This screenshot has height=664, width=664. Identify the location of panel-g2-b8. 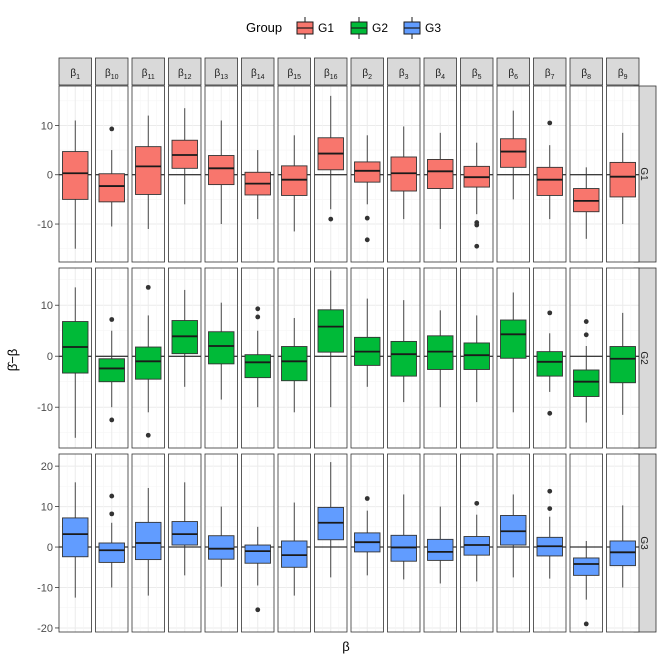
(586, 358).